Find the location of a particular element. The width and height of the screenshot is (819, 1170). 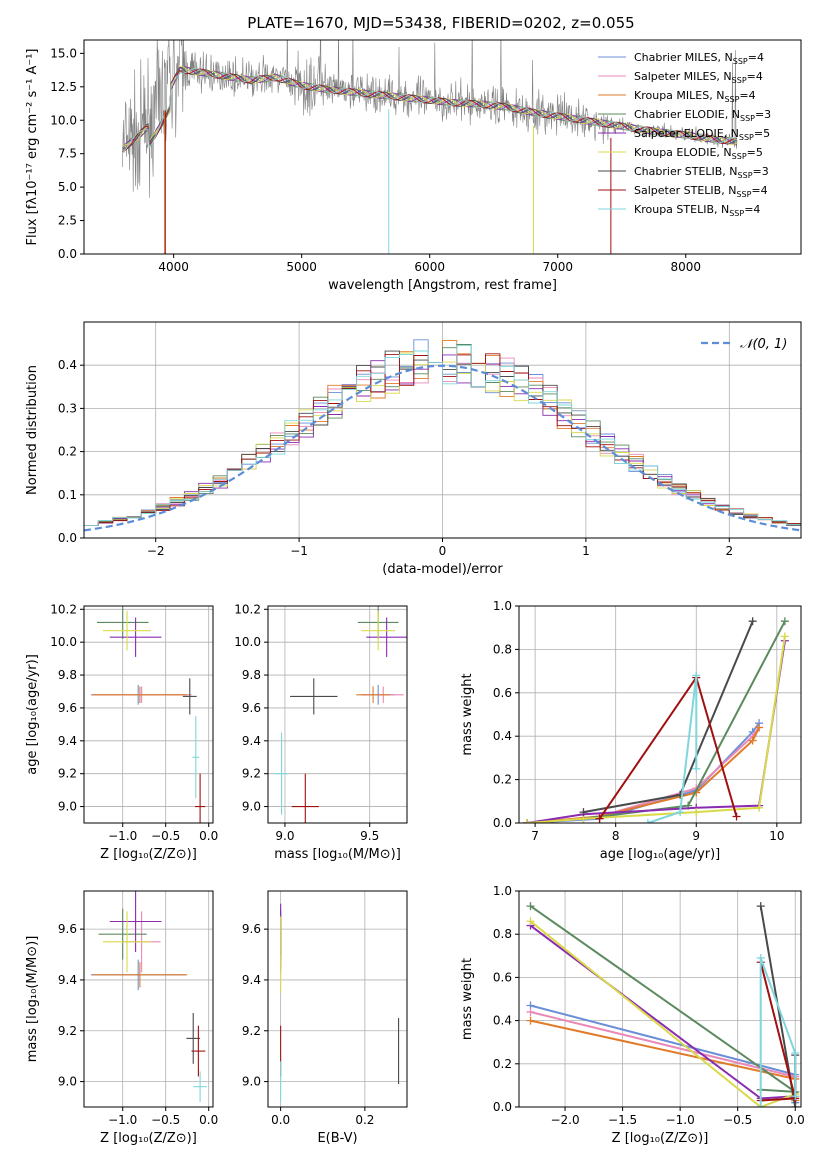

x-tick-label: −2 is located at coordinates (156, 551).